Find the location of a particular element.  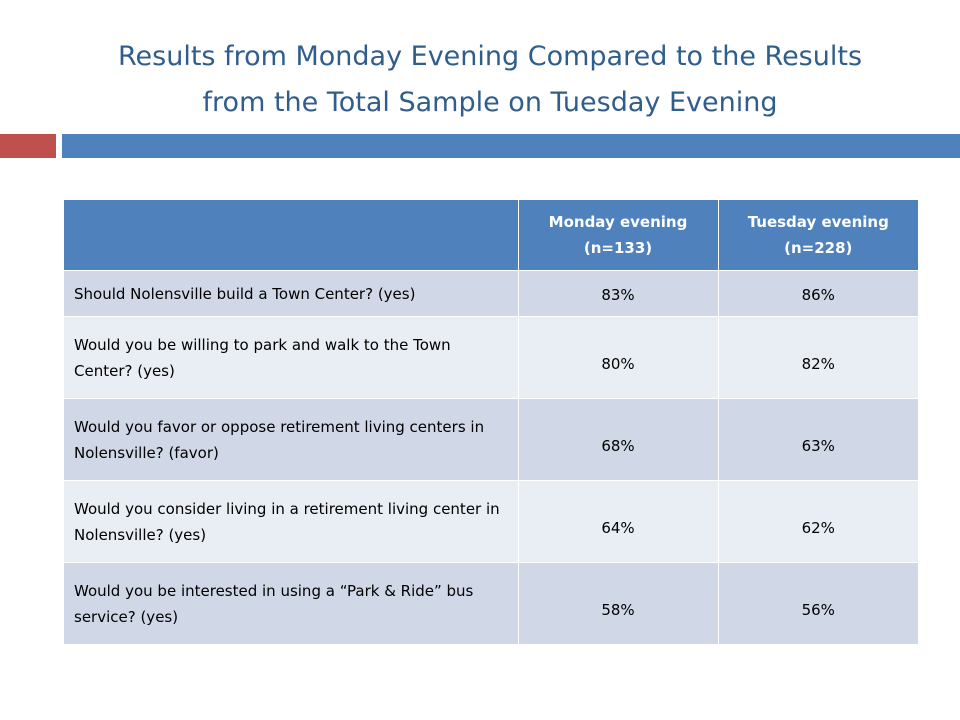

accent-bar-blue is located at coordinates (511, 146).